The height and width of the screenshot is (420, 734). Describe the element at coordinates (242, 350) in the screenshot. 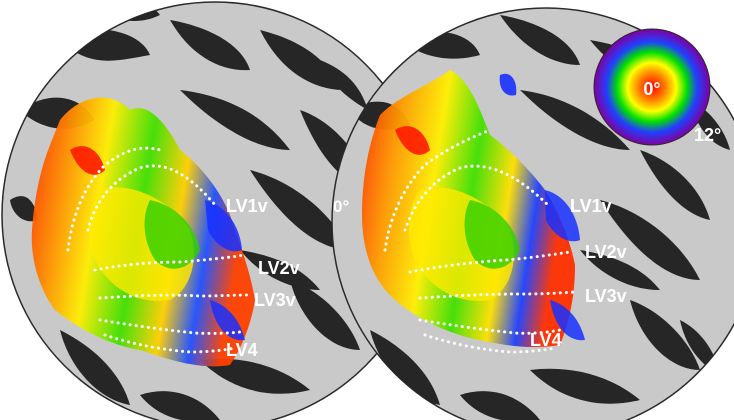

I see `left-label-lv4: LV4` at that location.